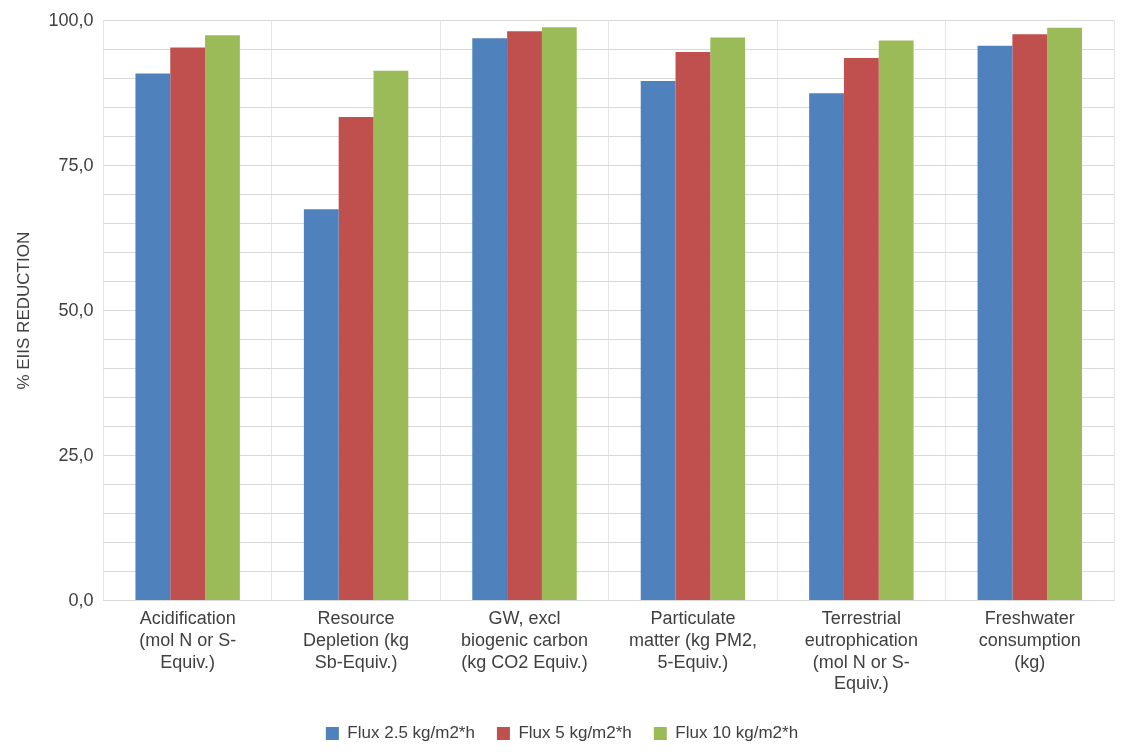 The image size is (1134, 756). I want to click on x-tick-label: Resource Depletion (kg Sb-Equiv.), so click(356, 640).